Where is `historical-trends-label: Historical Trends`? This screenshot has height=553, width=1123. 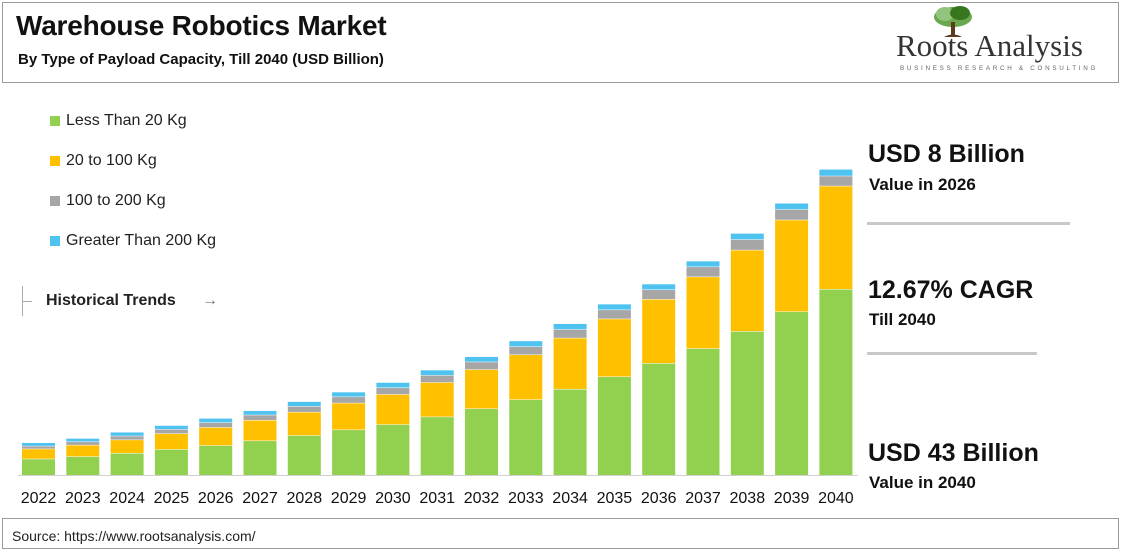 historical-trends-label: Historical Trends is located at coordinates (111, 300).